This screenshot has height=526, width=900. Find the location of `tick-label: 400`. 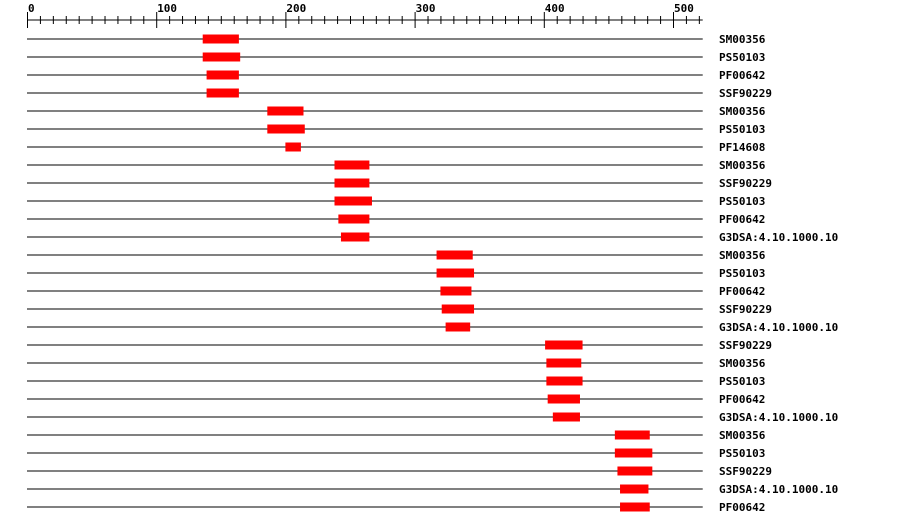

tick-label: 400 is located at coordinates (555, 8).